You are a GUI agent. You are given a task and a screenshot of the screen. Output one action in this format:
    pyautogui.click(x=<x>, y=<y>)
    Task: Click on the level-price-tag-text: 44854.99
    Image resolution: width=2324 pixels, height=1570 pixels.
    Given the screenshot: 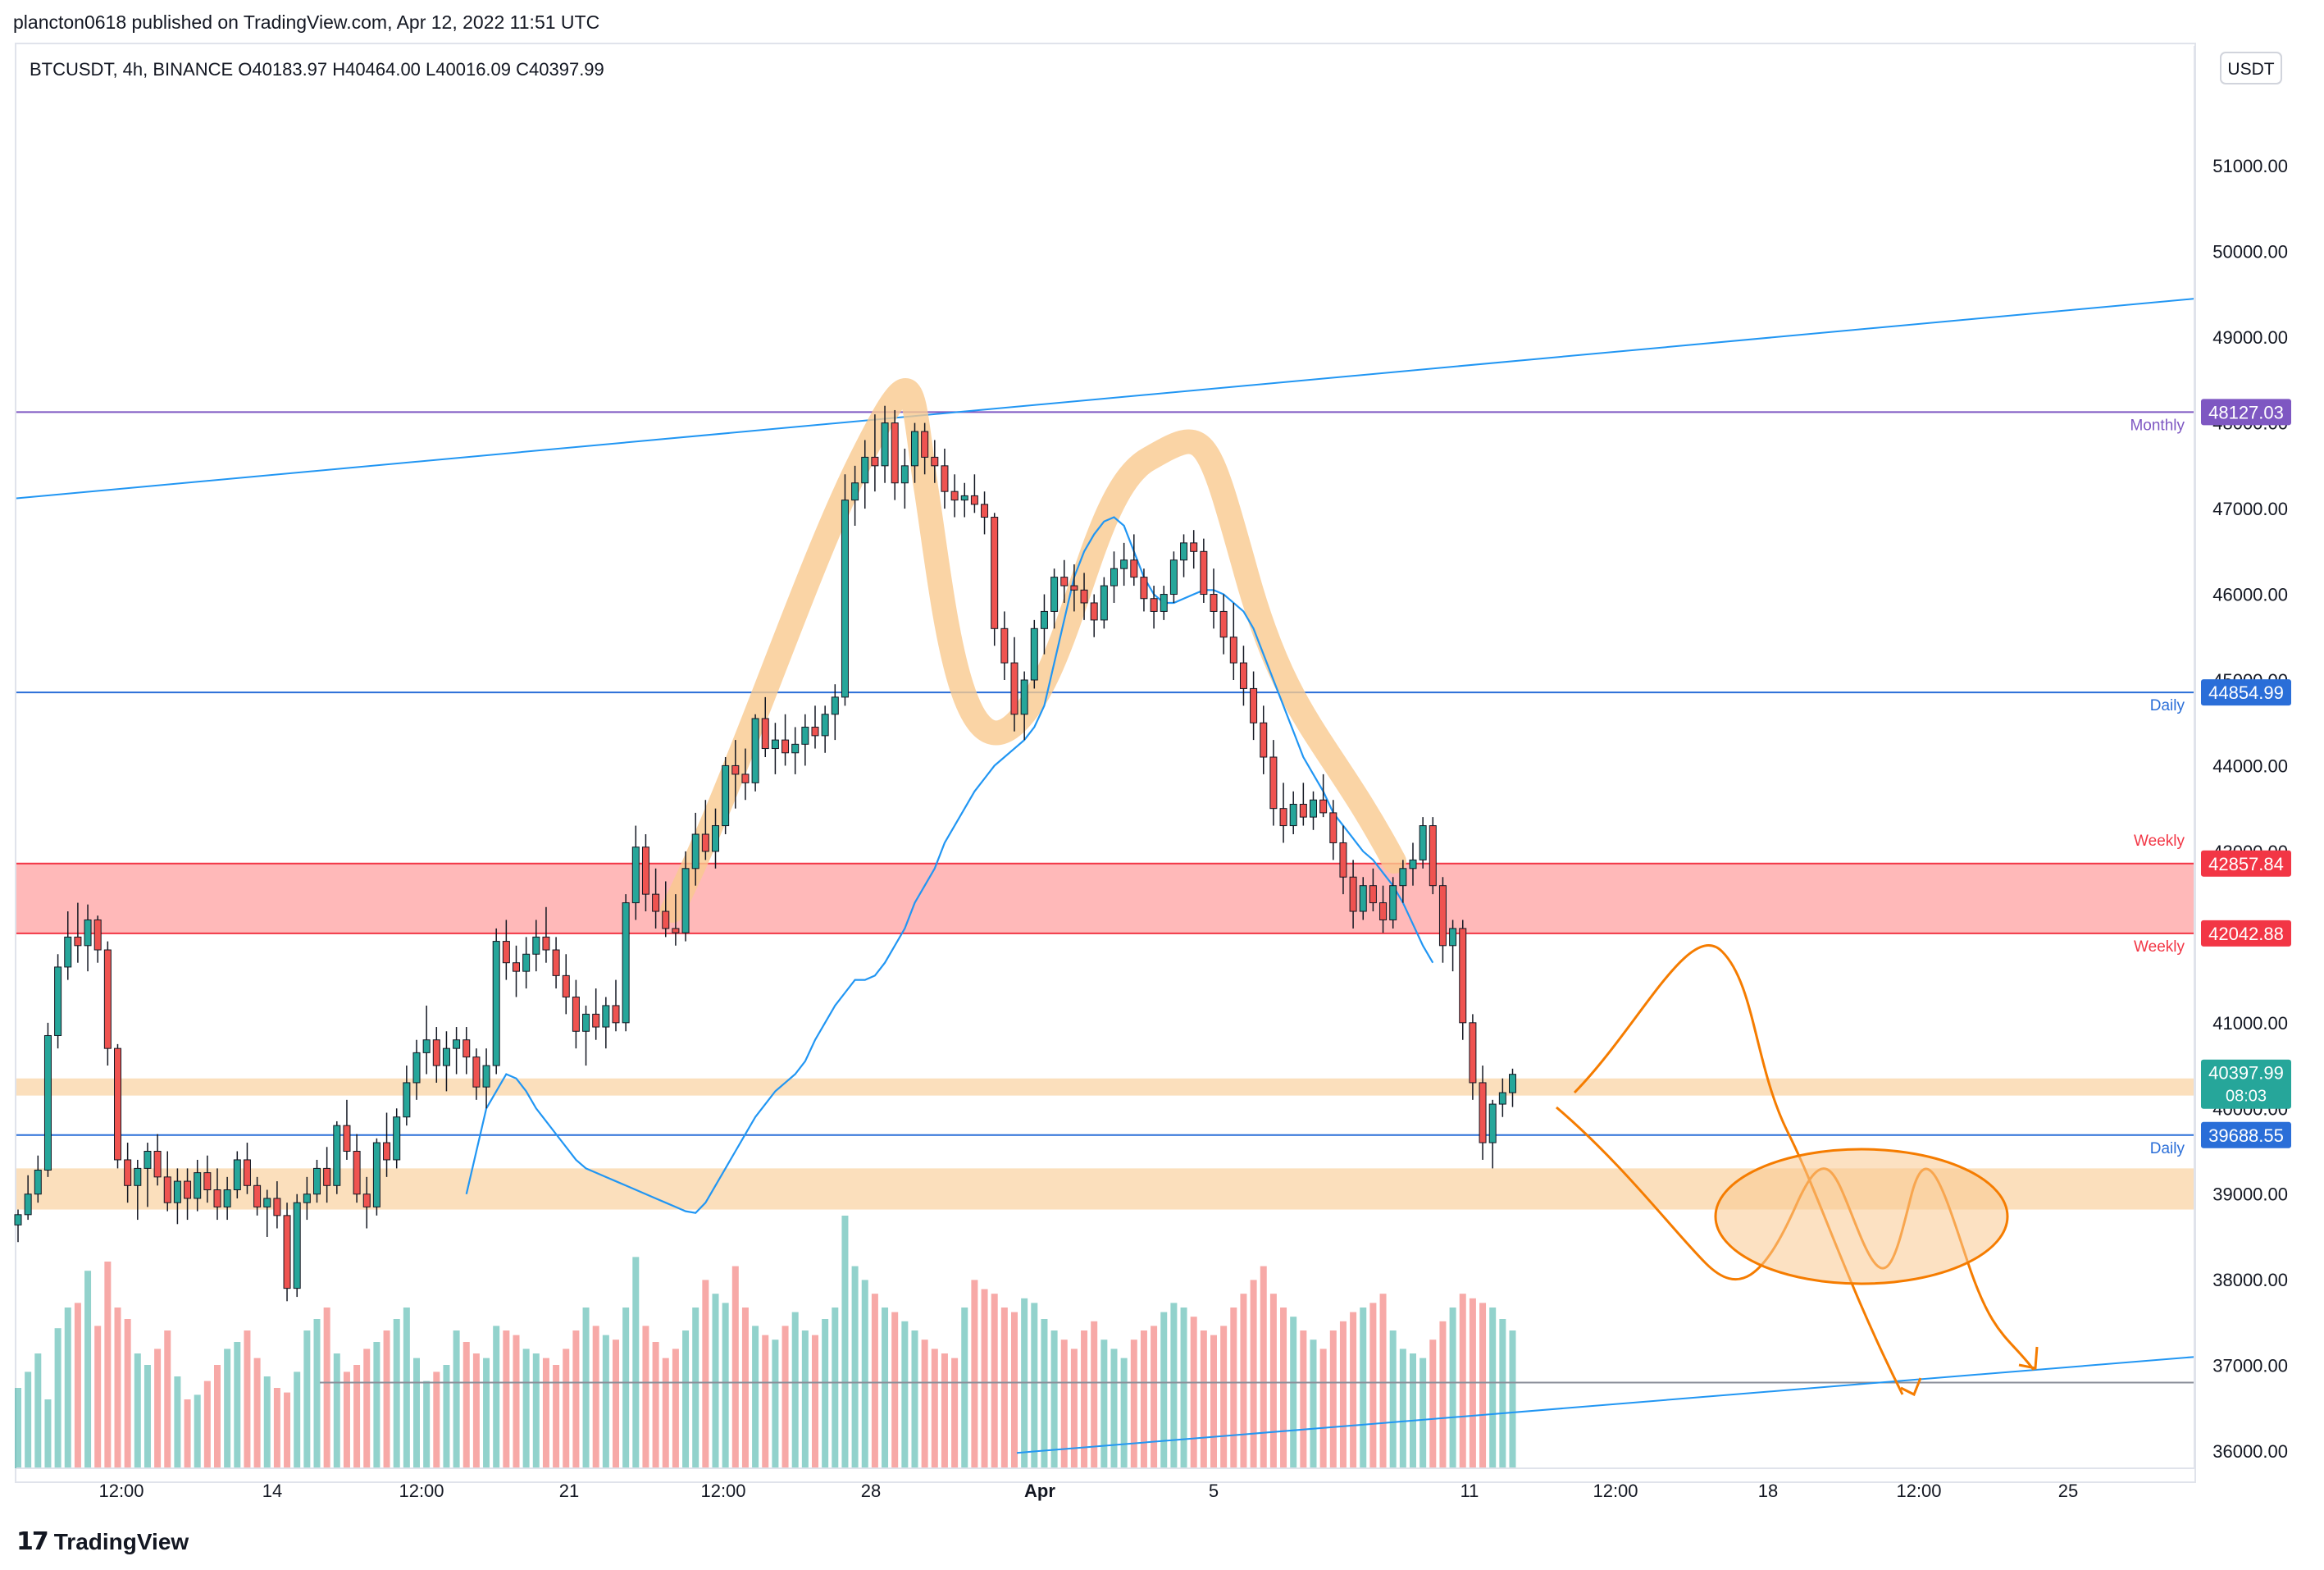 What is the action you would take?
    pyautogui.click(x=2246, y=692)
    